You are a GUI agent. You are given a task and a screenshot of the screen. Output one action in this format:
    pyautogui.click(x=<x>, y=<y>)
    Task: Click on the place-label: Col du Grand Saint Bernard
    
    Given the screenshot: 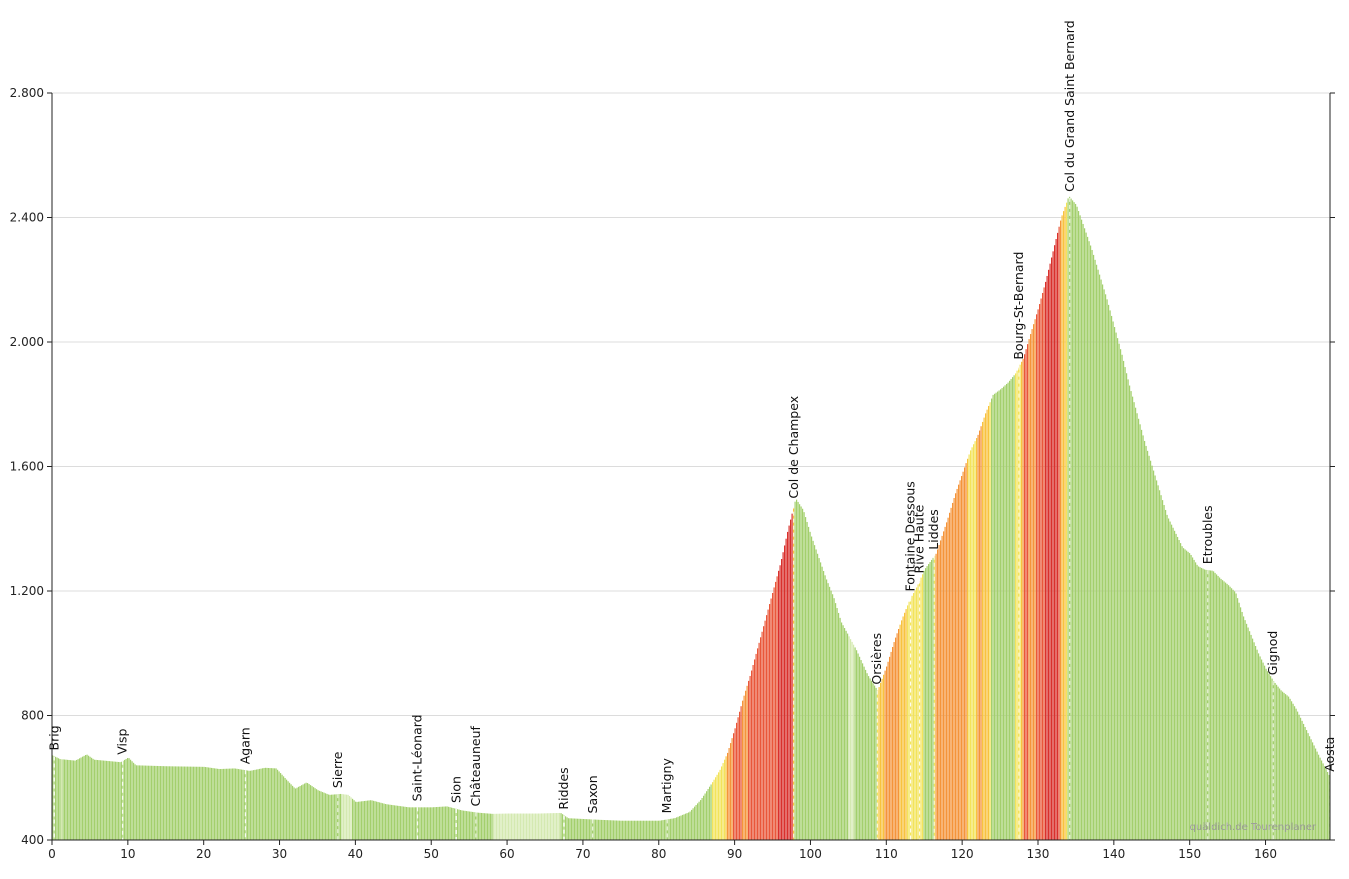 What is the action you would take?
    pyautogui.click(x=1069, y=105)
    